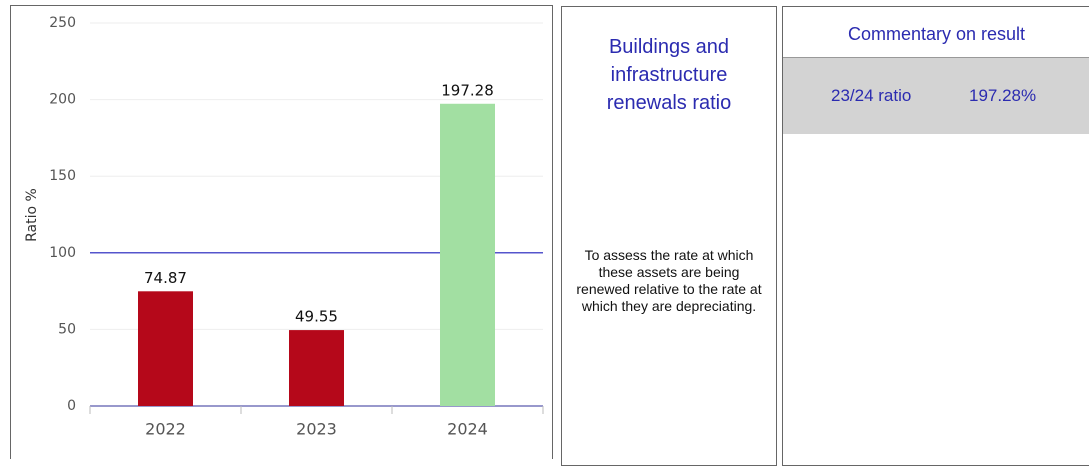 This screenshot has width=1089, height=466. I want to click on y-tick-label: 100, so click(62, 253).